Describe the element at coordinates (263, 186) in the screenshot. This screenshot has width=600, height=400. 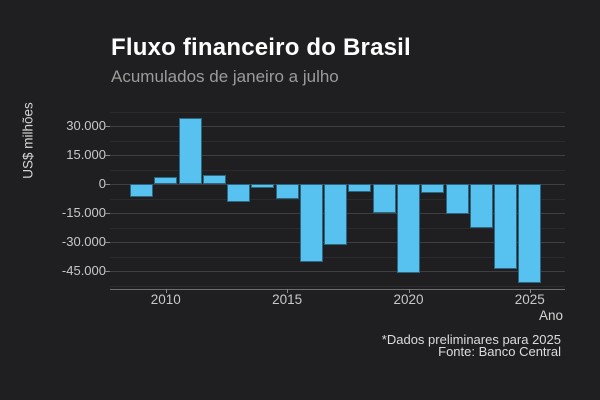
I see `bar-2014` at that location.